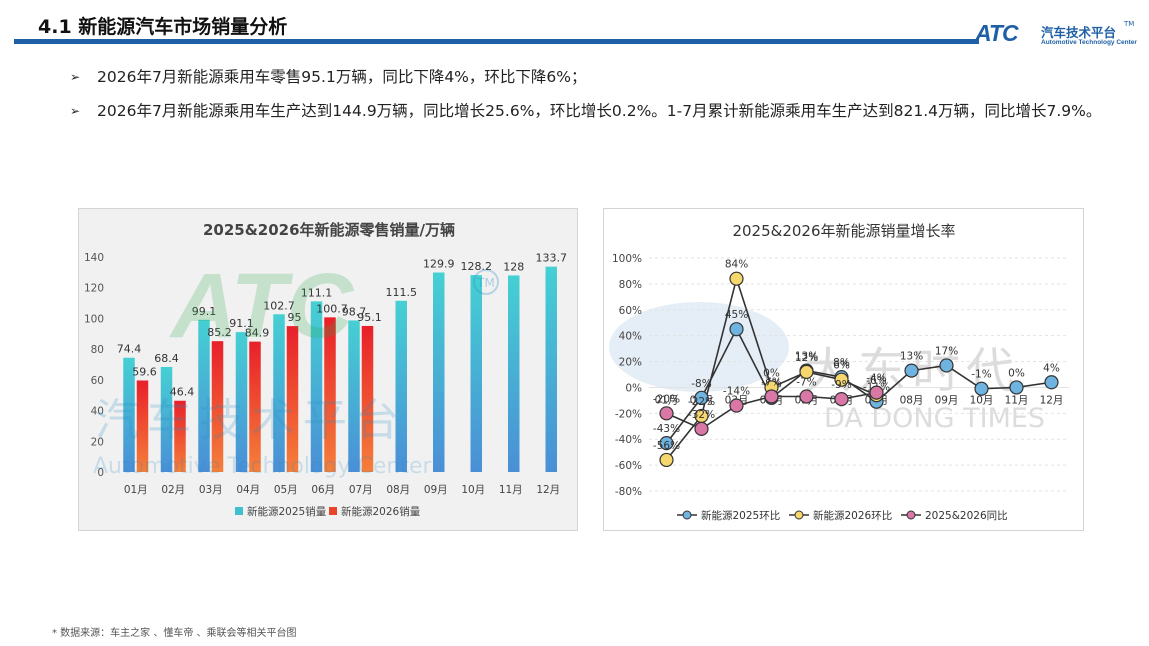  Describe the element at coordinates (628, 492) in the screenshot. I see `y-tick-label: -80%` at that location.